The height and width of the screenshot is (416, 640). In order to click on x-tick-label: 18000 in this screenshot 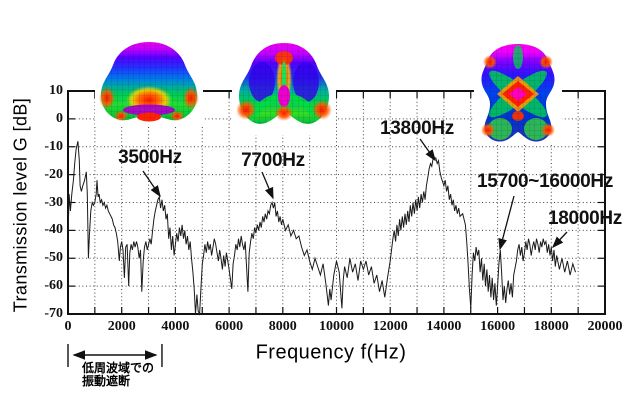, I will do `click(551, 326)`.